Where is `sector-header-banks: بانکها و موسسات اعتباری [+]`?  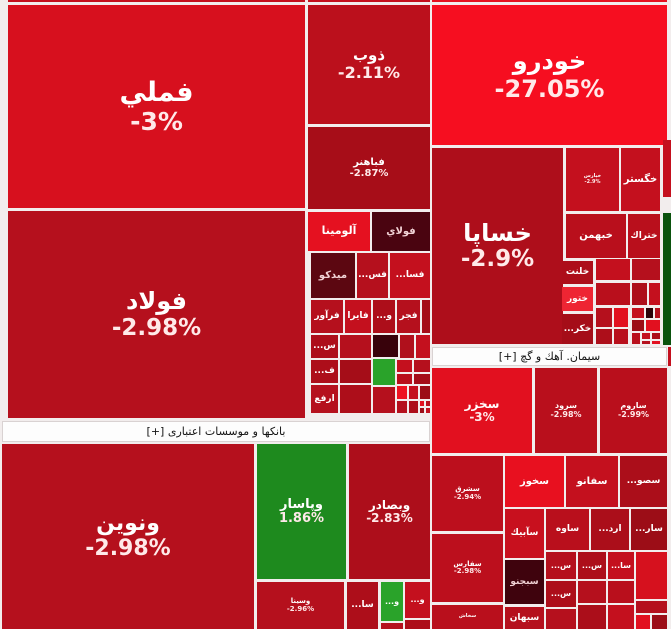 sector-header-banks: بانکها و موسسات اعتباری [+] is located at coordinates (216, 431).